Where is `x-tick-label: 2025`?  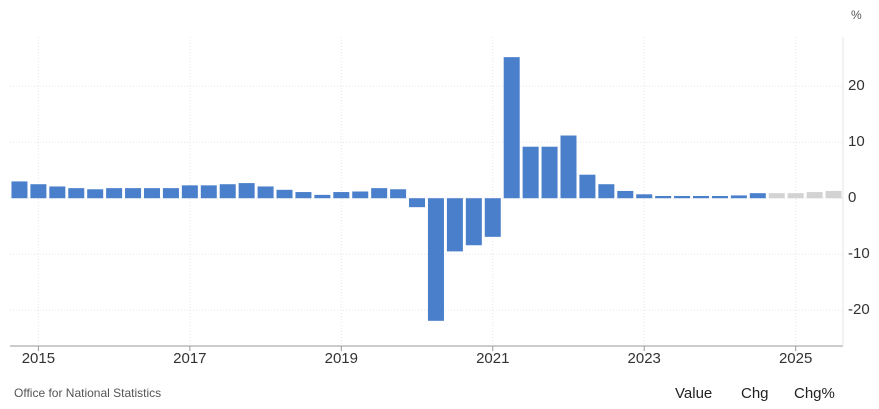 x-tick-label: 2025 is located at coordinates (795, 358).